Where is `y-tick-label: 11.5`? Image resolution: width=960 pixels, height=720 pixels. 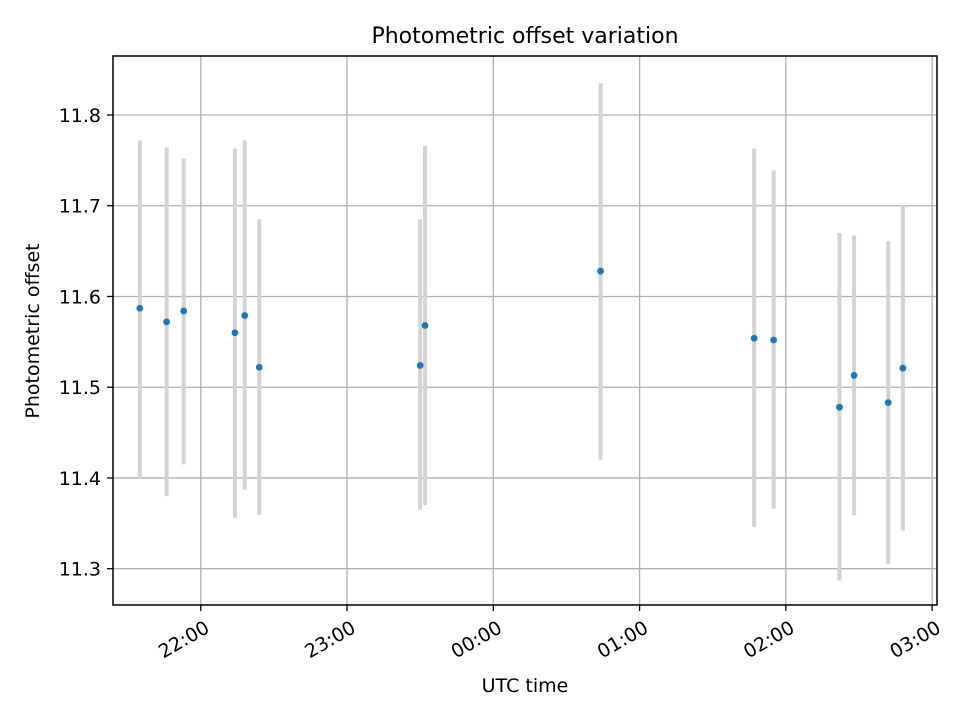
y-tick-label: 11.5 is located at coordinates (80, 388).